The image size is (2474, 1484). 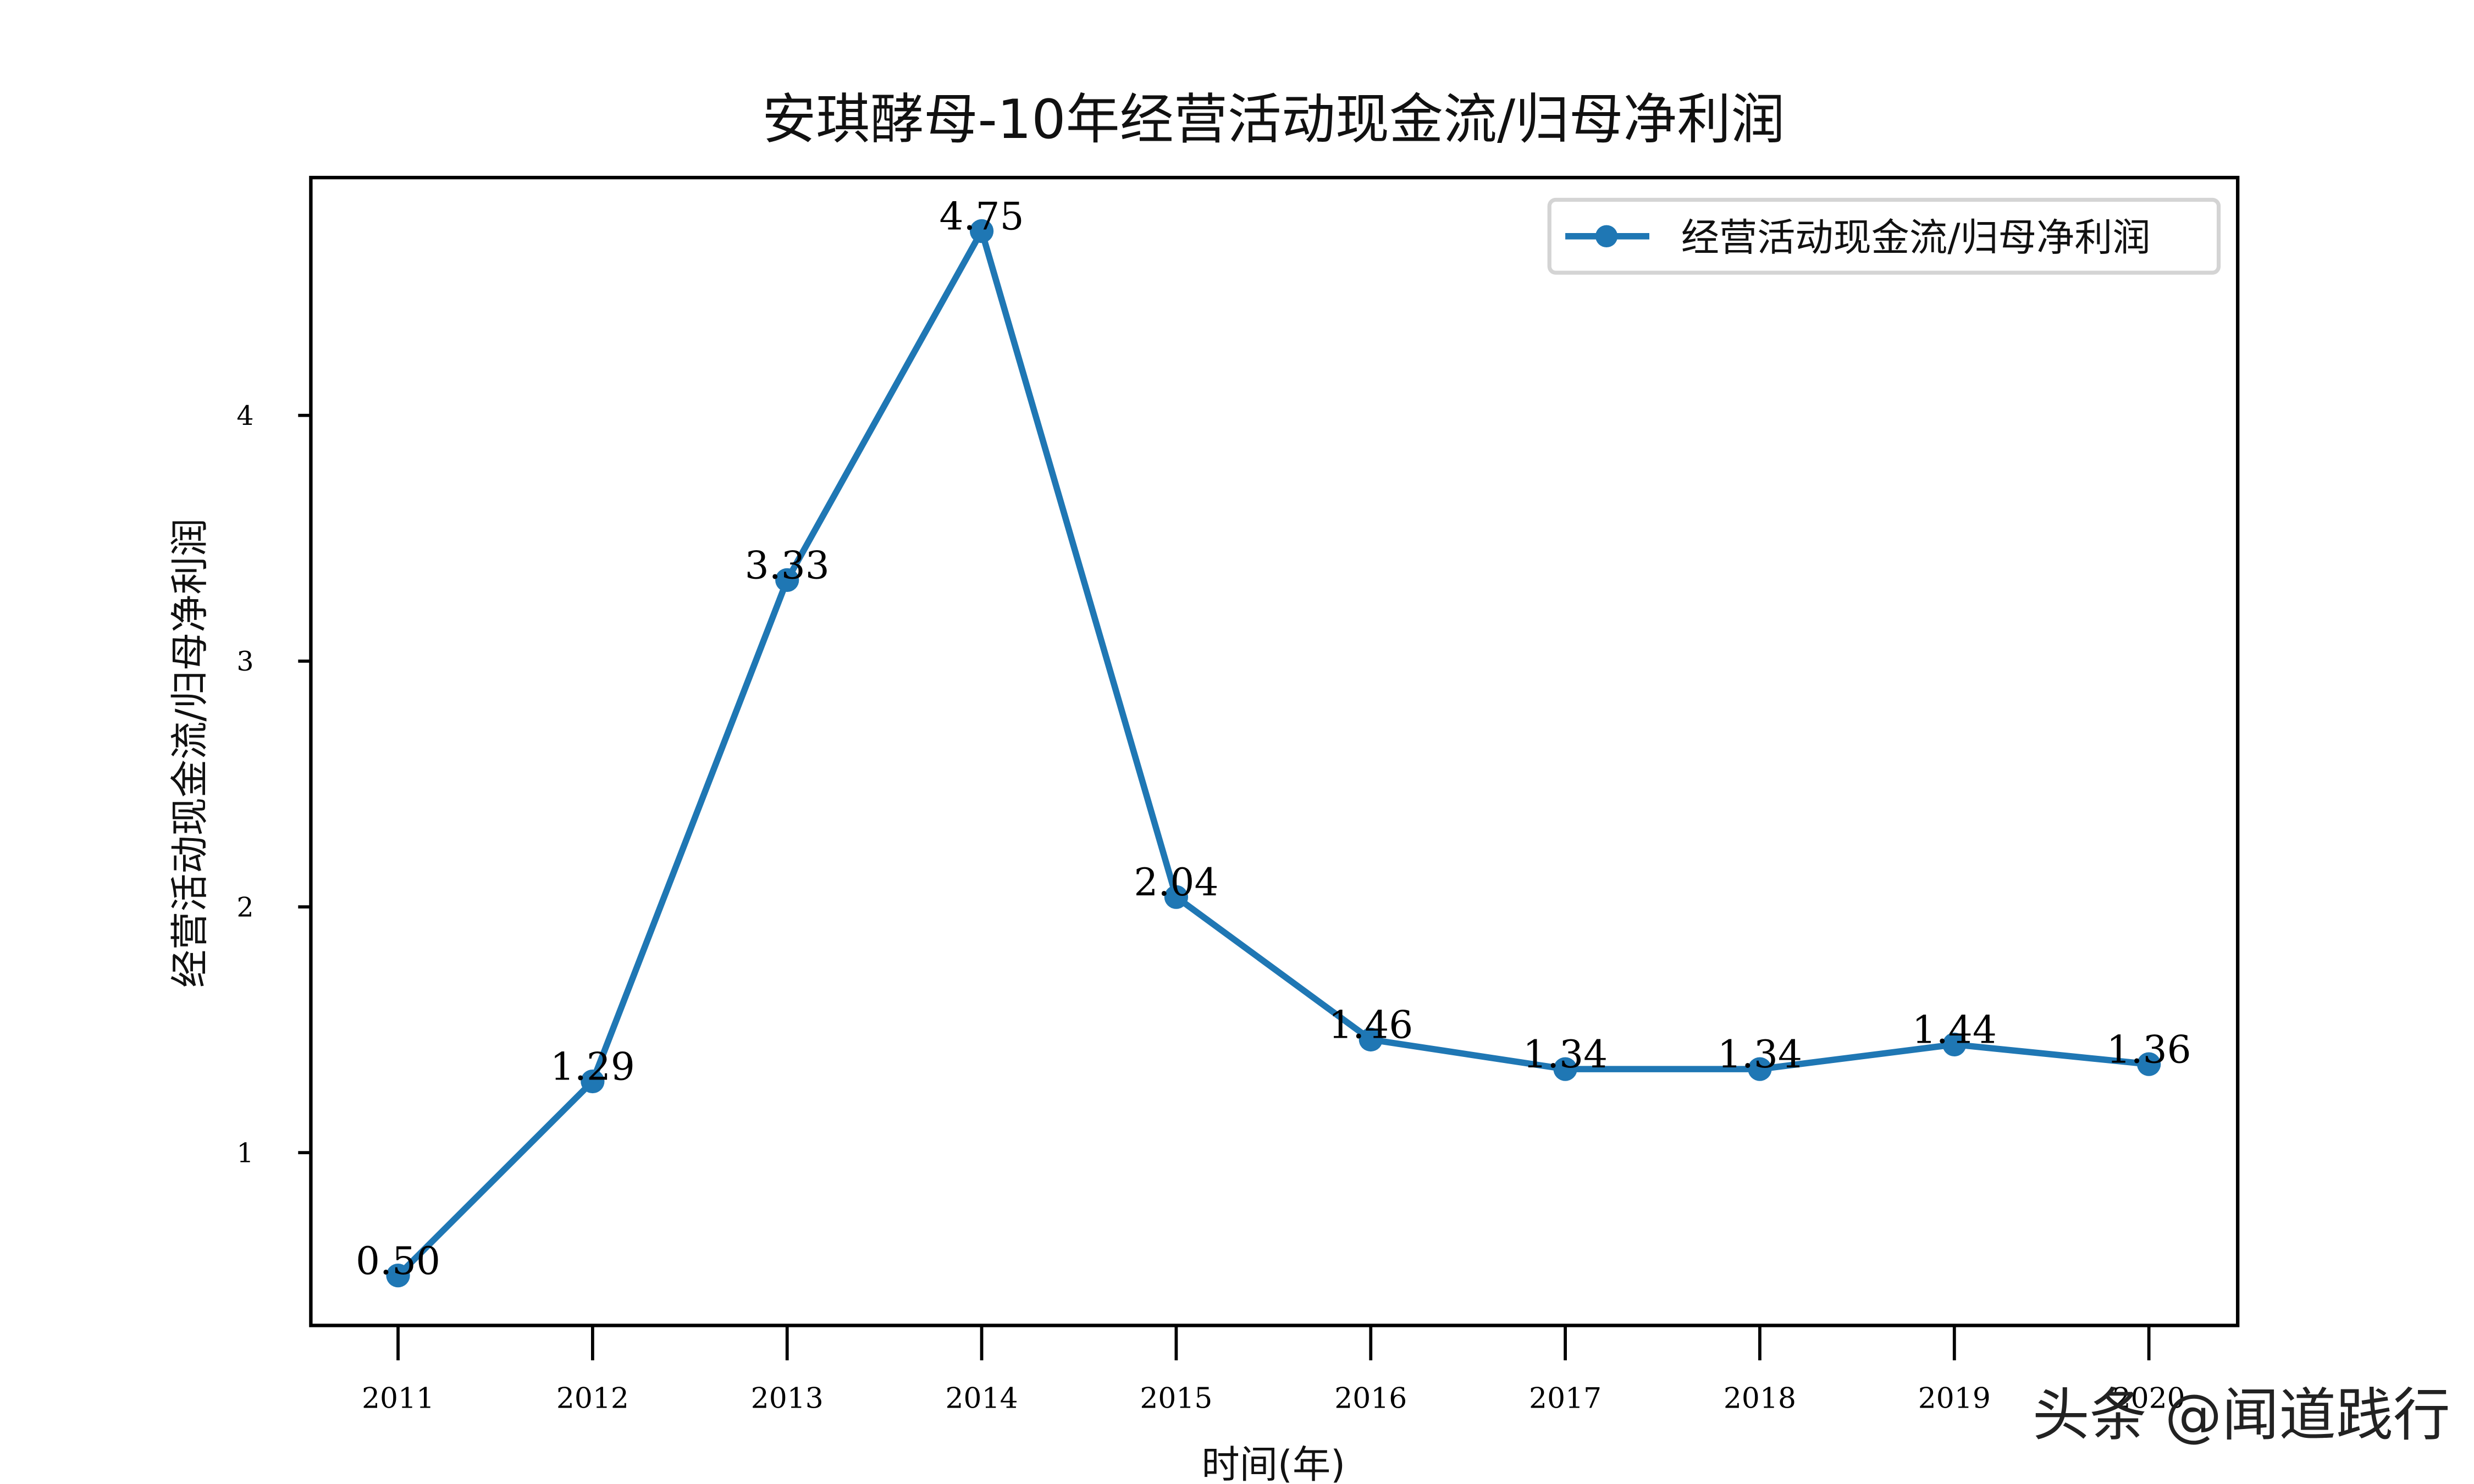 I want to click on x-tick-label: 2011, so click(x=398, y=1398).